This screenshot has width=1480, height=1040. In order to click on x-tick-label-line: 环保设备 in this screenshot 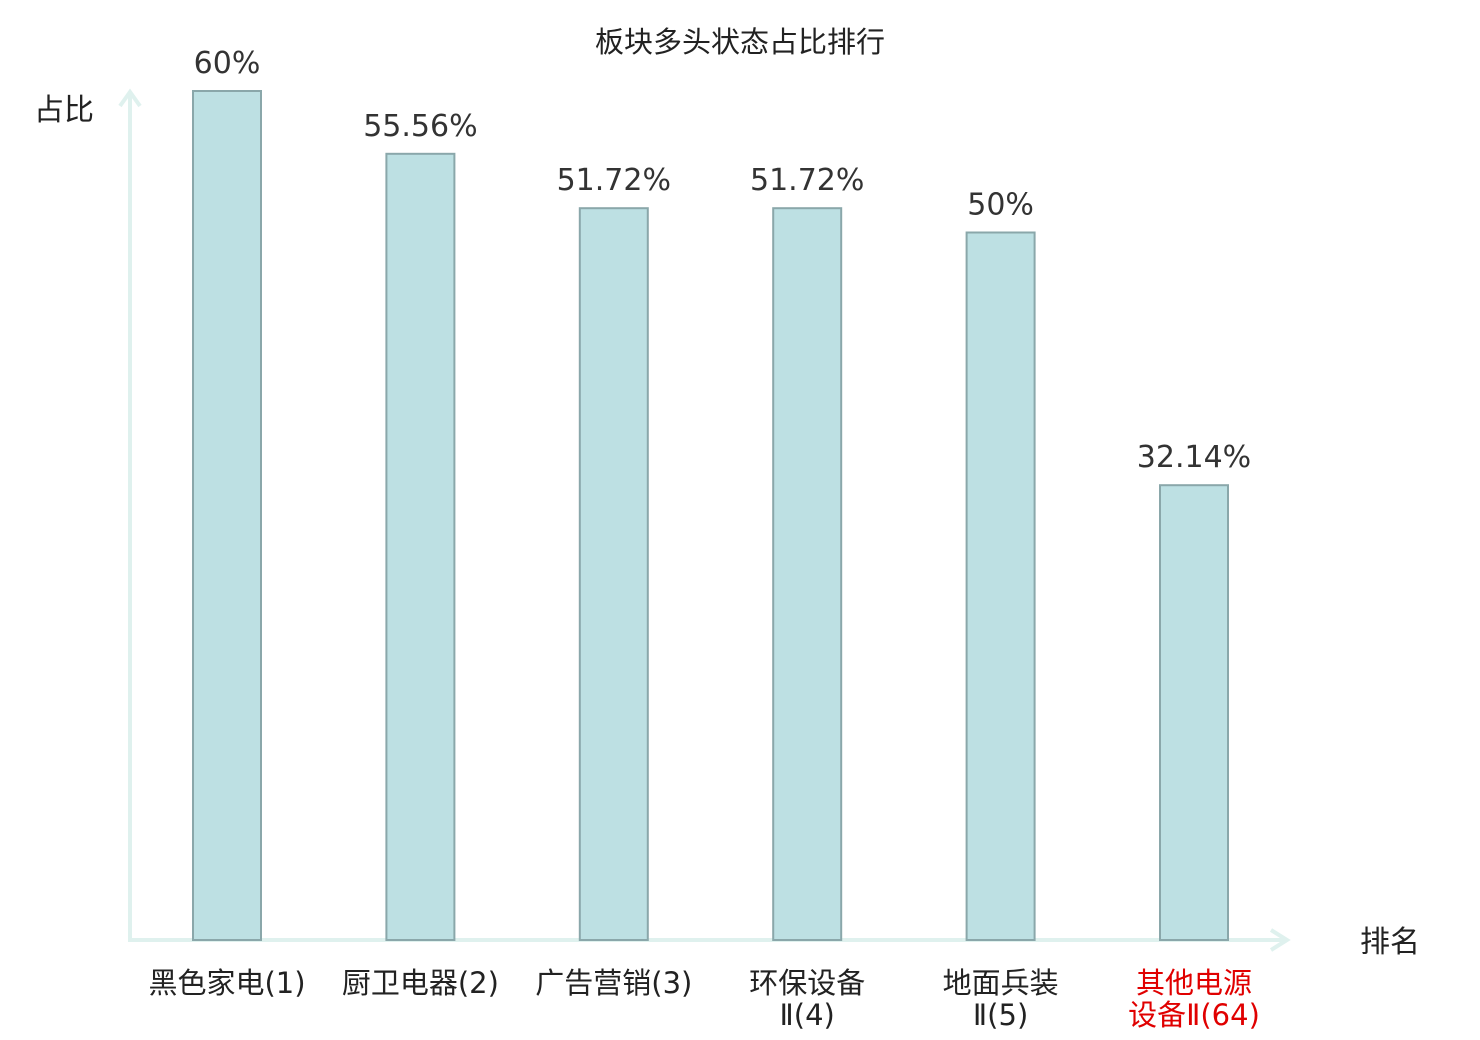, I will do `click(807, 983)`.